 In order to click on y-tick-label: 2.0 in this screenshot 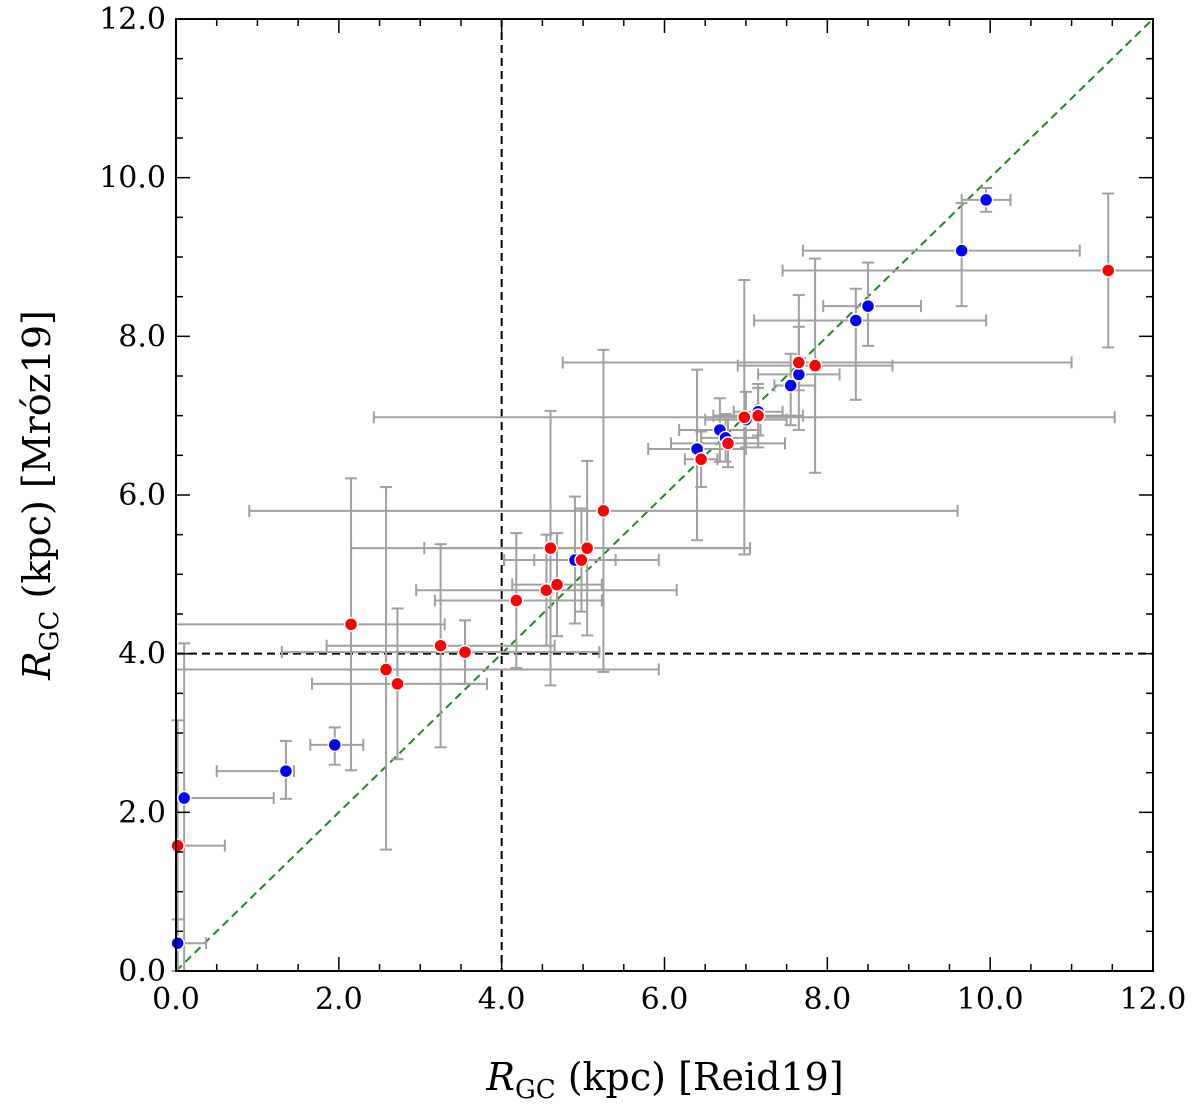, I will do `click(142, 812)`.